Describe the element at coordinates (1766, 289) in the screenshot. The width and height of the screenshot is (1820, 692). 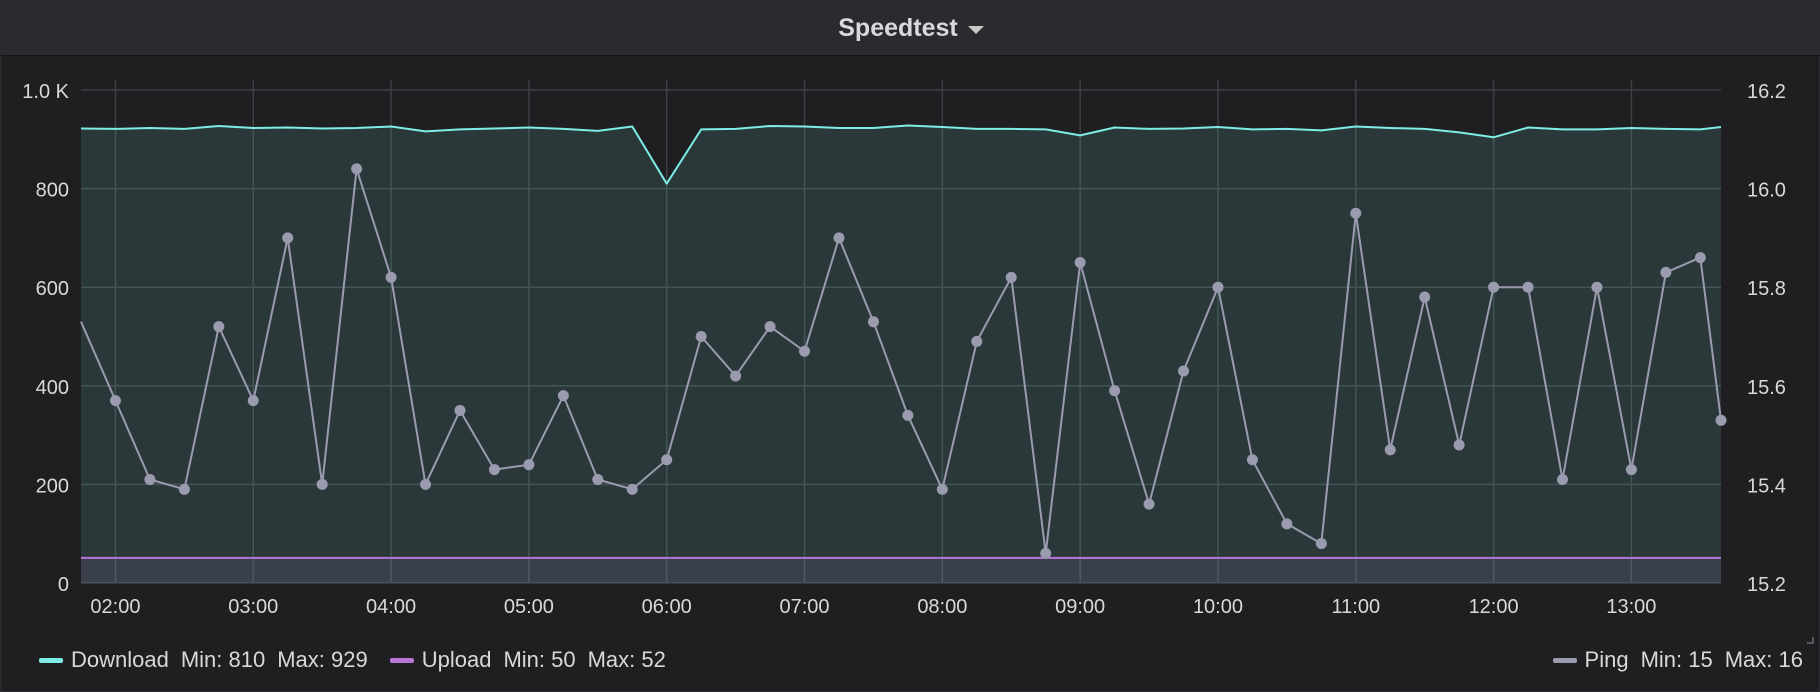
I see `y-right-tick-label: 15.8` at that location.